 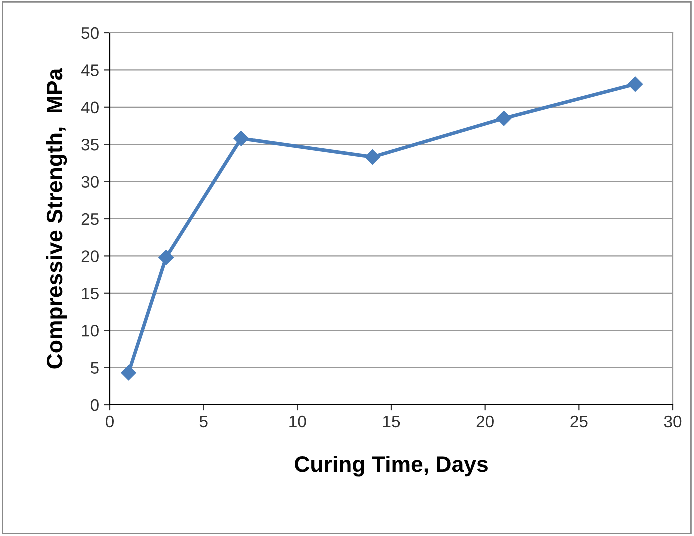 What do you see at coordinates (579, 422) in the screenshot?
I see `x-tick-label: 25` at bounding box center [579, 422].